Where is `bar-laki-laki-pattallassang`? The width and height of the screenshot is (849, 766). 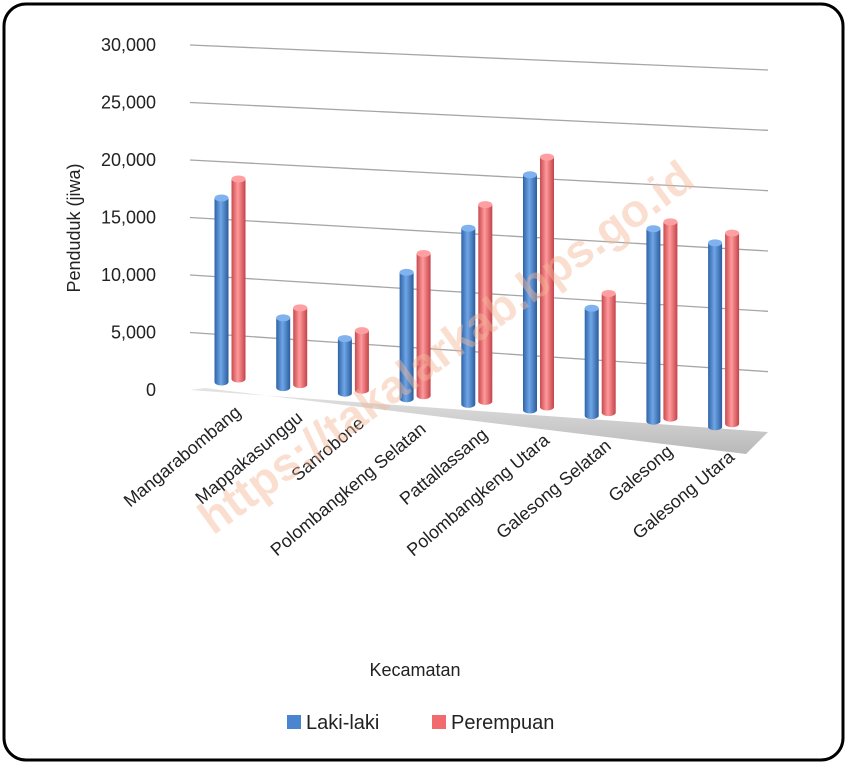
bar-laki-laki-pattallassang is located at coordinates (468, 316).